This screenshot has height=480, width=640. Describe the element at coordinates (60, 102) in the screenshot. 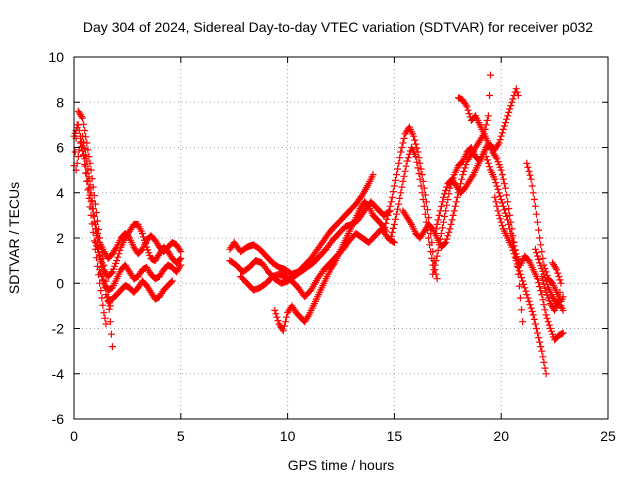

I see `y-tick-label: 8` at that location.